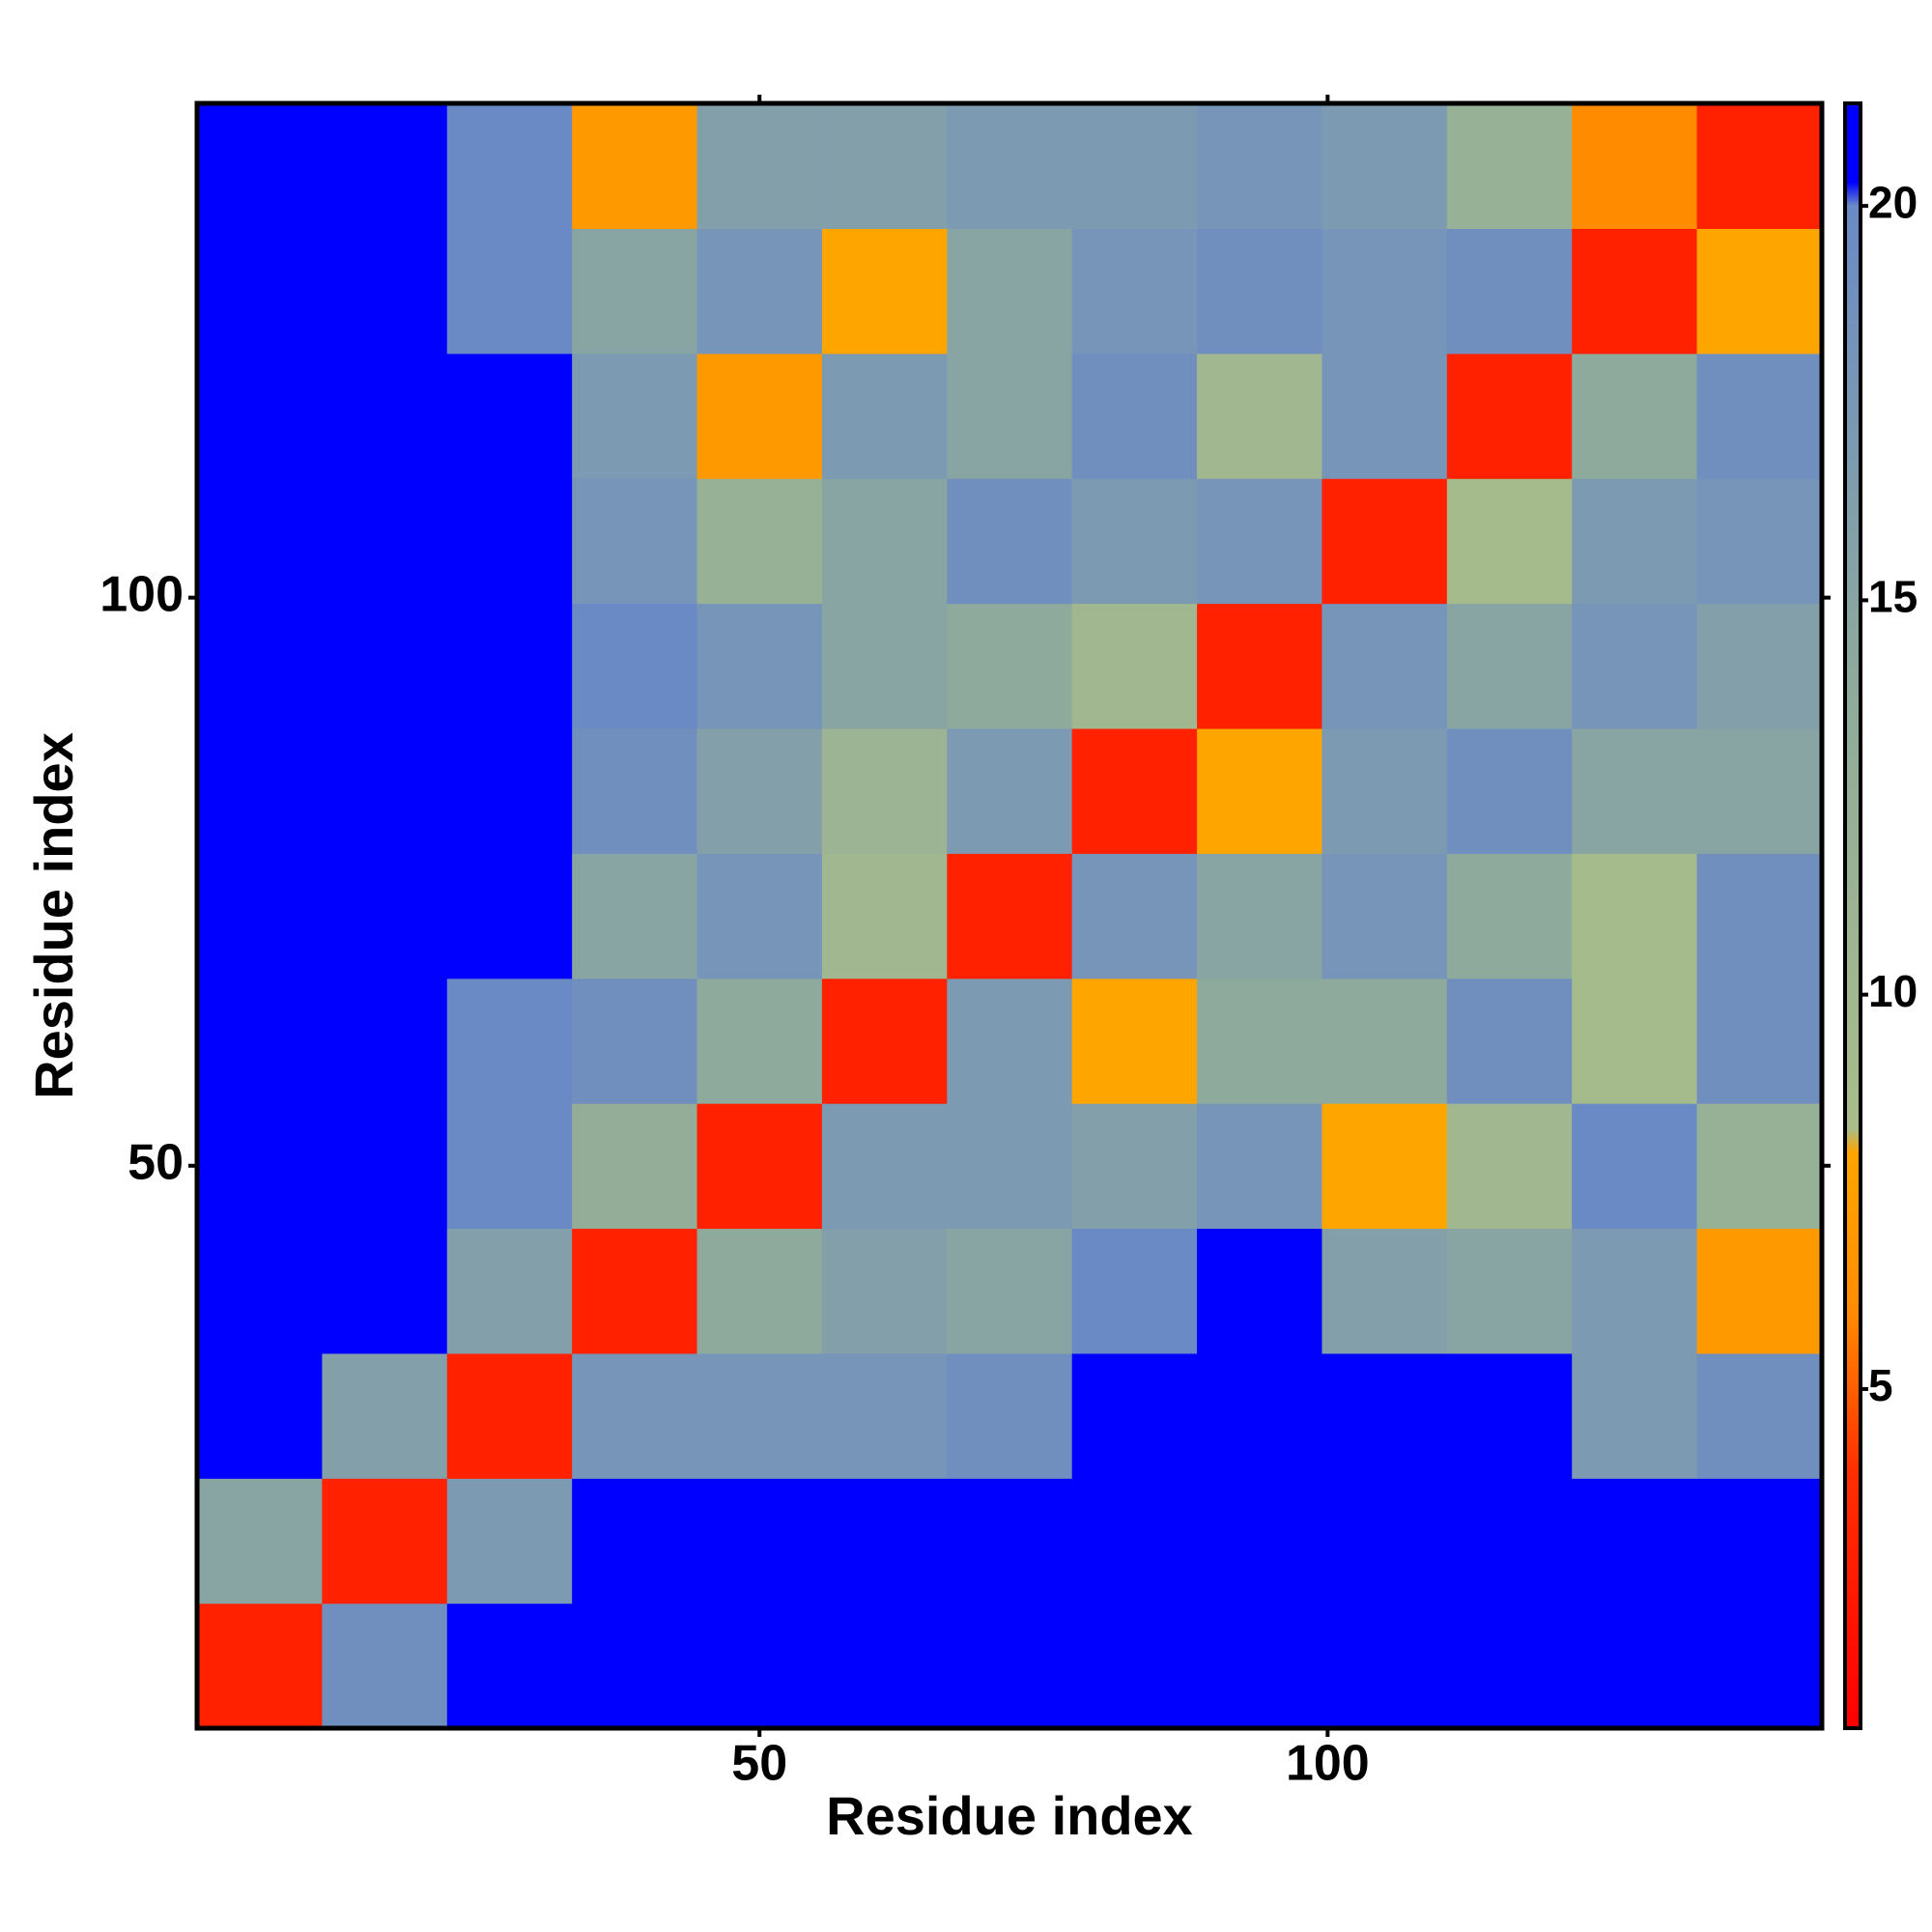 Image resolution: width=1932 pixels, height=1932 pixels. Describe the element at coordinates (1328, 1764) in the screenshot. I see `x-tick-label: 100` at that location.